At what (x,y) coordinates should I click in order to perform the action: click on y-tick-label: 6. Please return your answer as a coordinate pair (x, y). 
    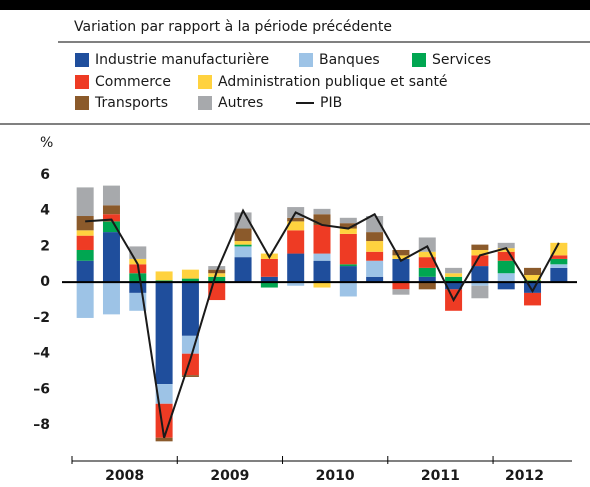
    Looking at the image, I should click on (45, 175).